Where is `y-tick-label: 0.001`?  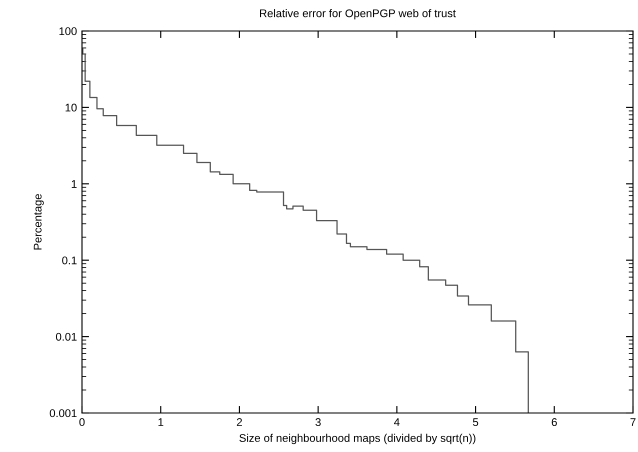
y-tick-label: 0.001 is located at coordinates (63, 413).